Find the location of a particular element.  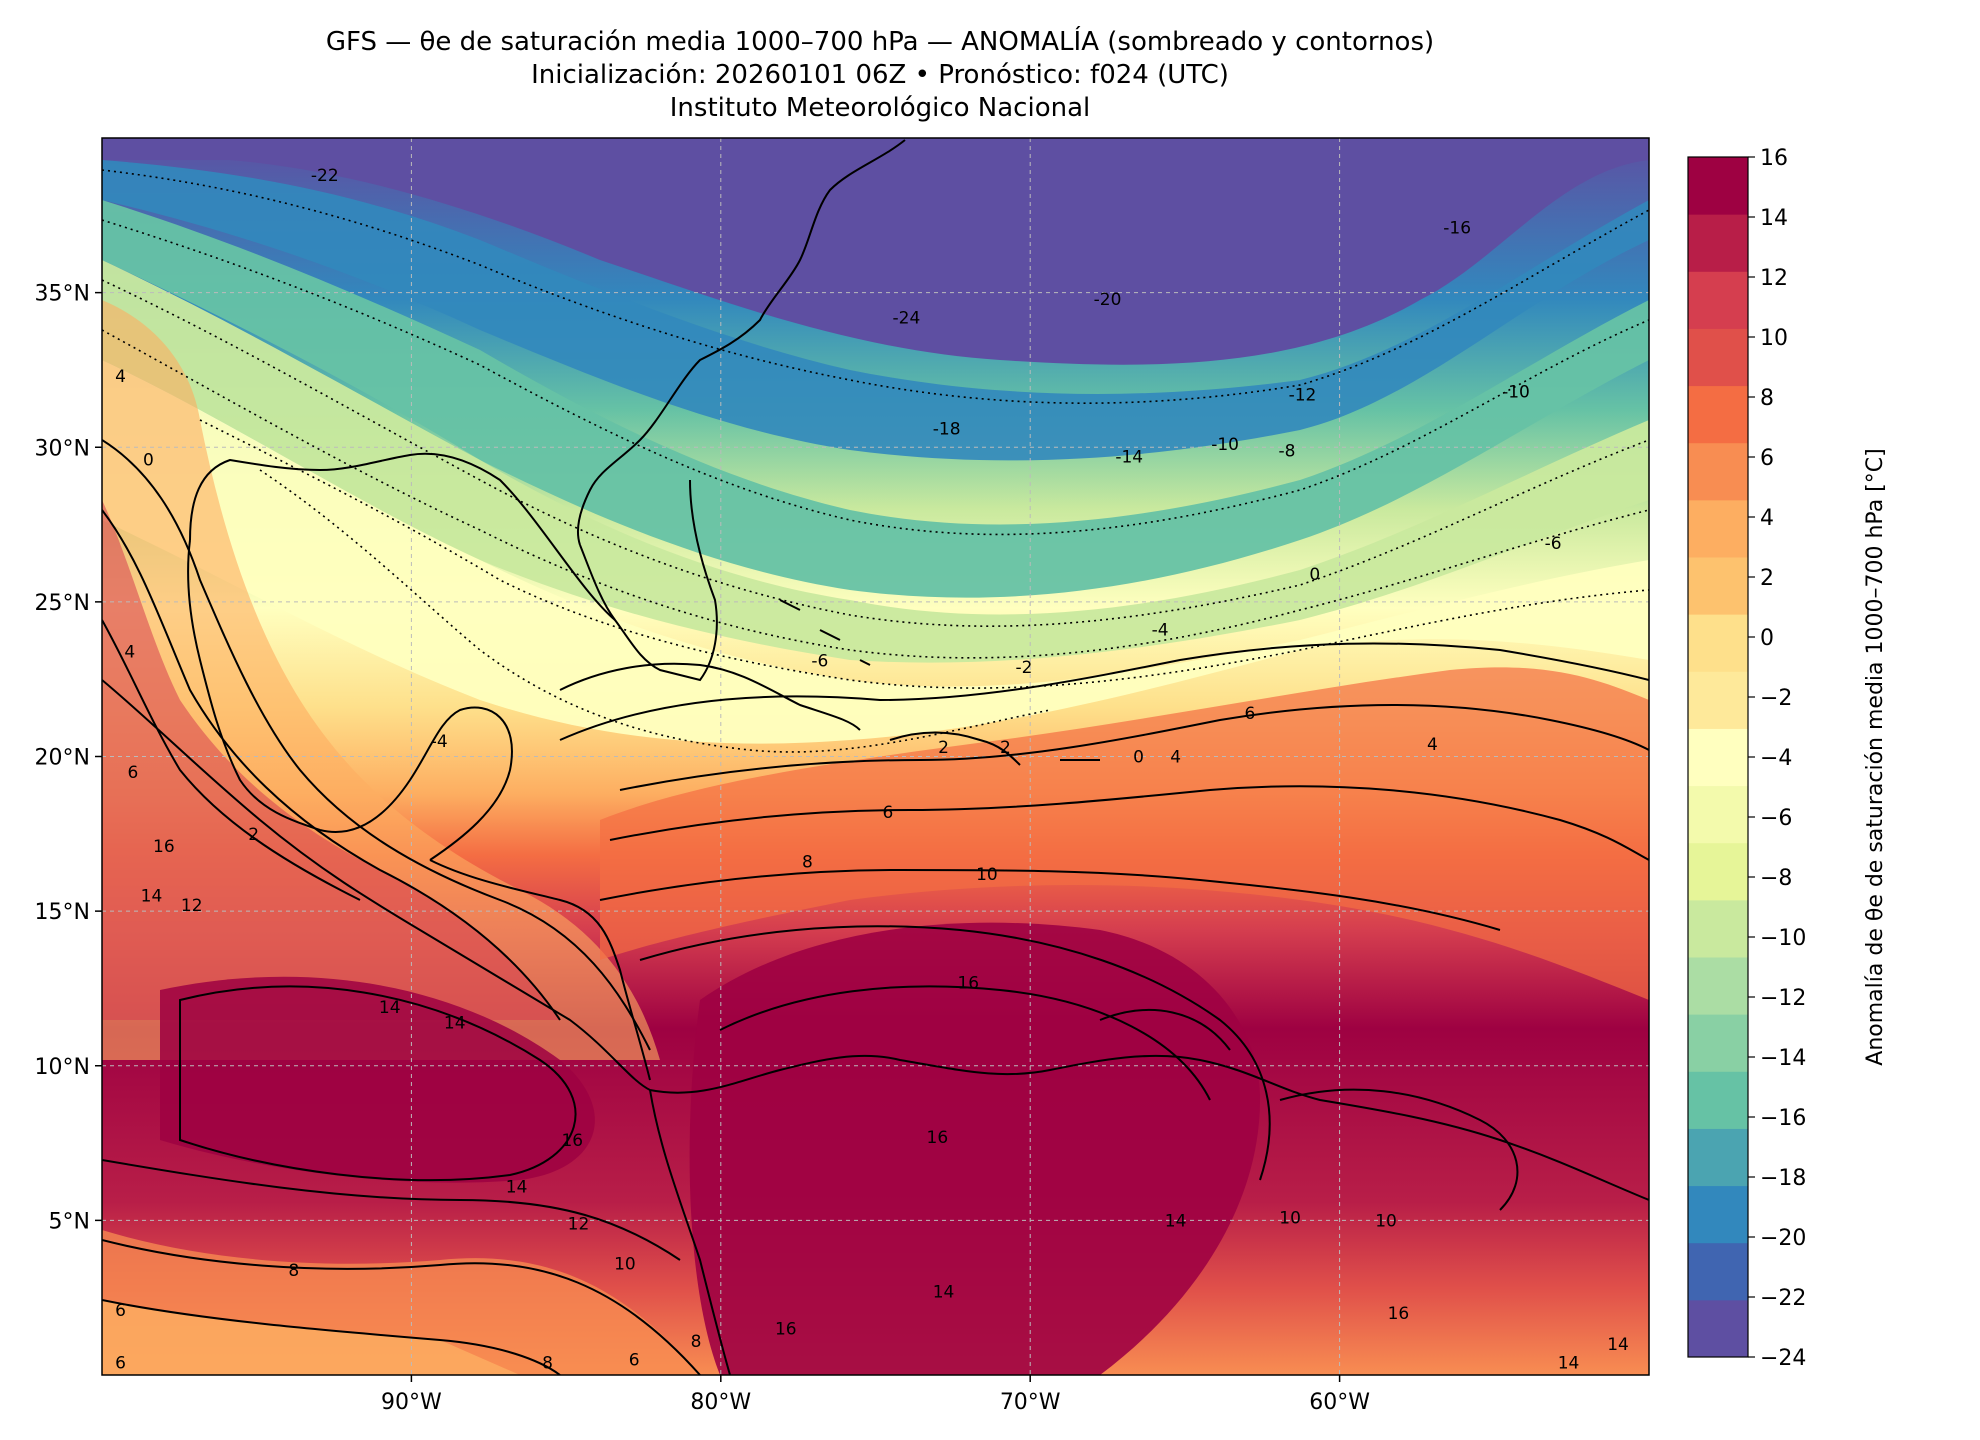

title-line-3: Instituto Meteorológico Nacional is located at coordinates (880, 108).